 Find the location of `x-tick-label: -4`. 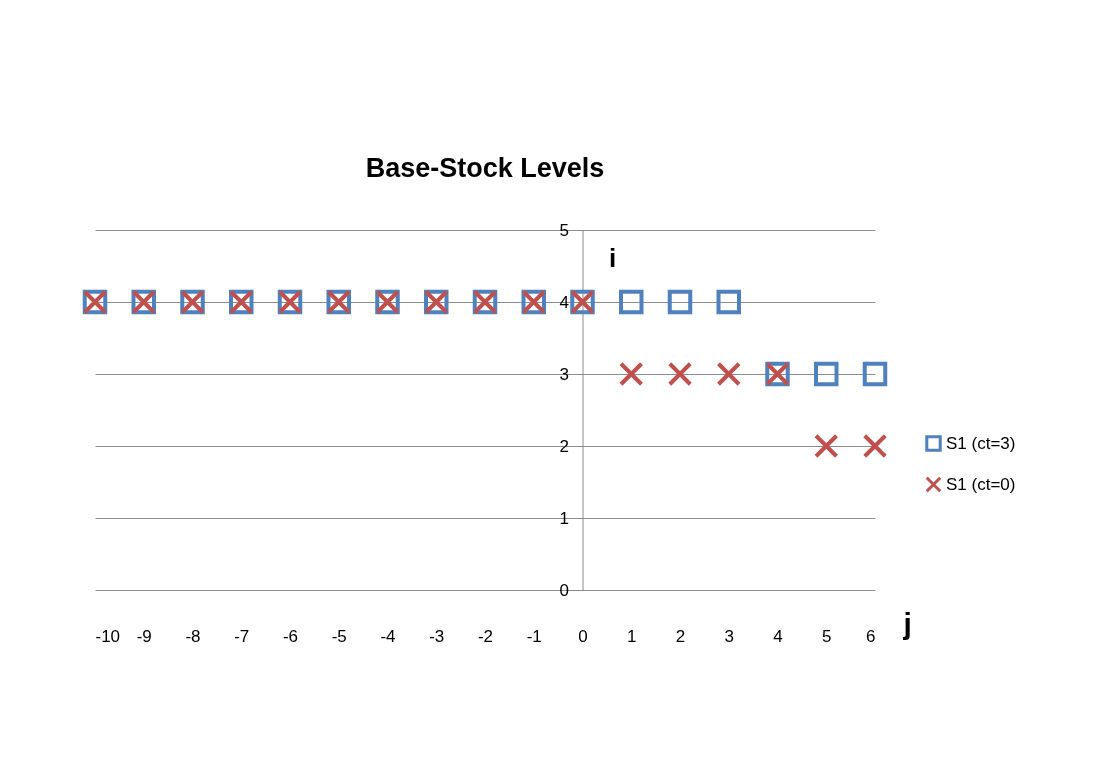

x-tick-label: -4 is located at coordinates (388, 636).